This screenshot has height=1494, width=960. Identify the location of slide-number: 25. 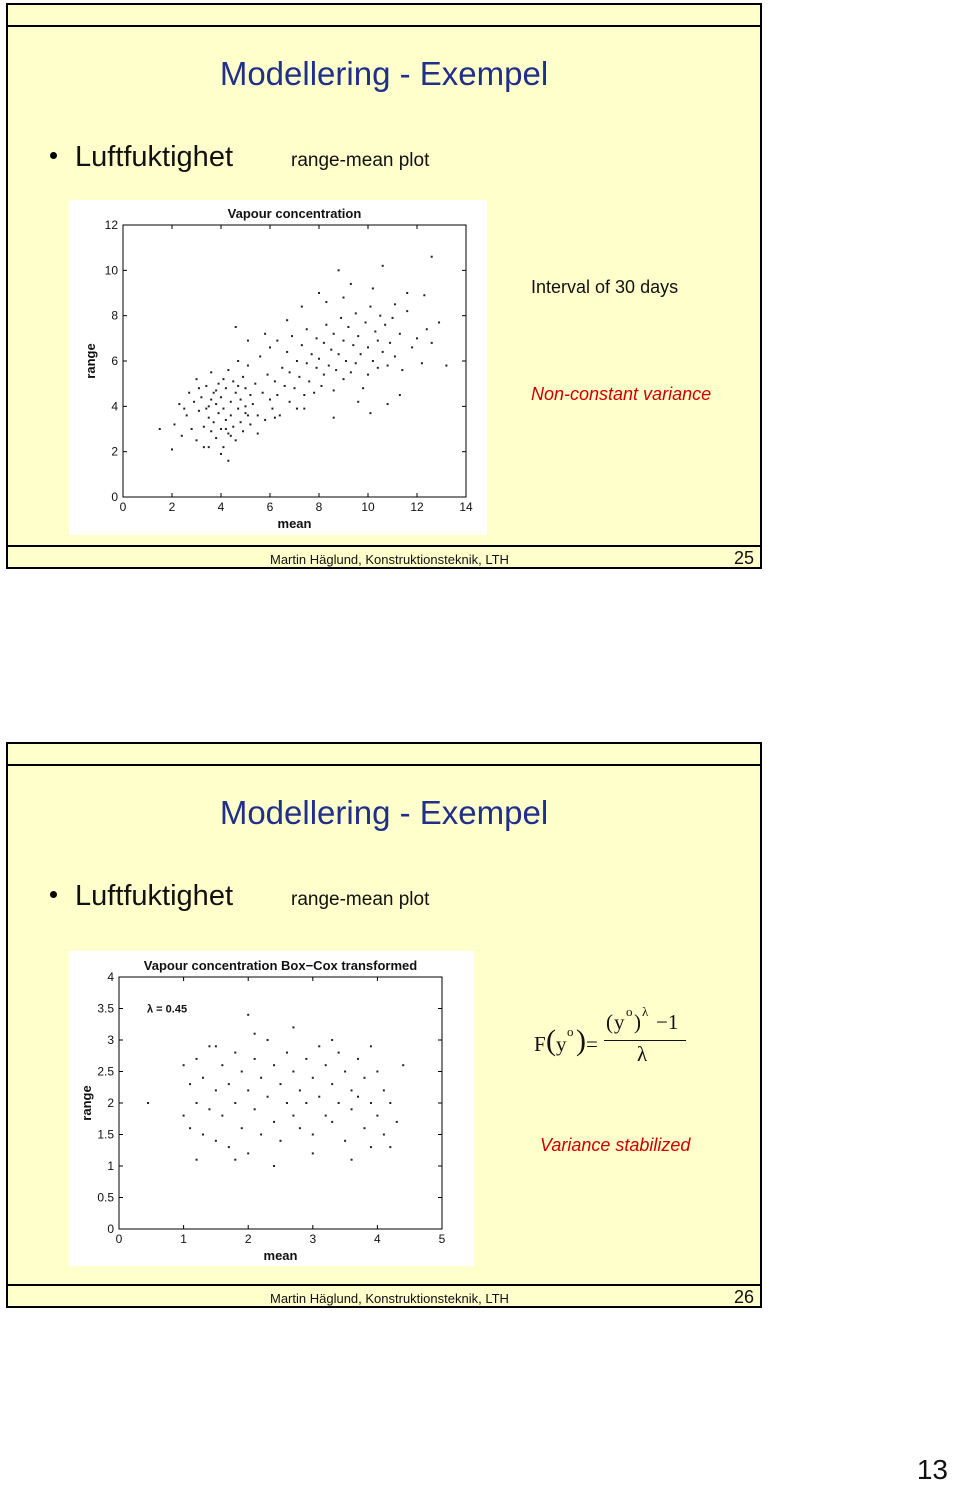
(743, 558).